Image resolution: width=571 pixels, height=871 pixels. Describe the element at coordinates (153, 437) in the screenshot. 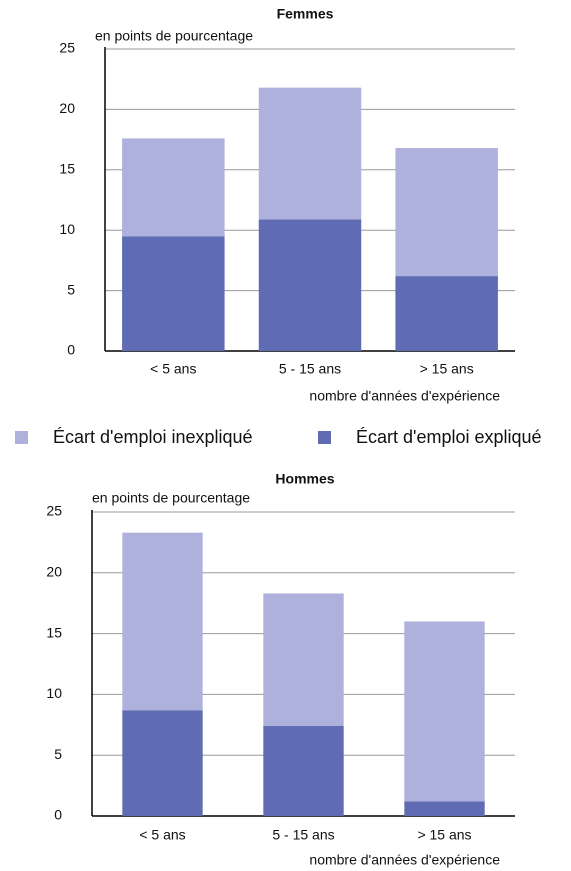

I see `legend-label: Écart d'emploi inexpliqué` at that location.